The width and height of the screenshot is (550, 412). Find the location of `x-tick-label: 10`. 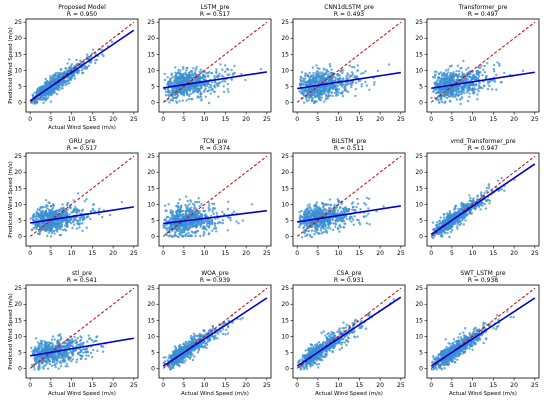

x-tick-label: 10 is located at coordinates (473, 119).